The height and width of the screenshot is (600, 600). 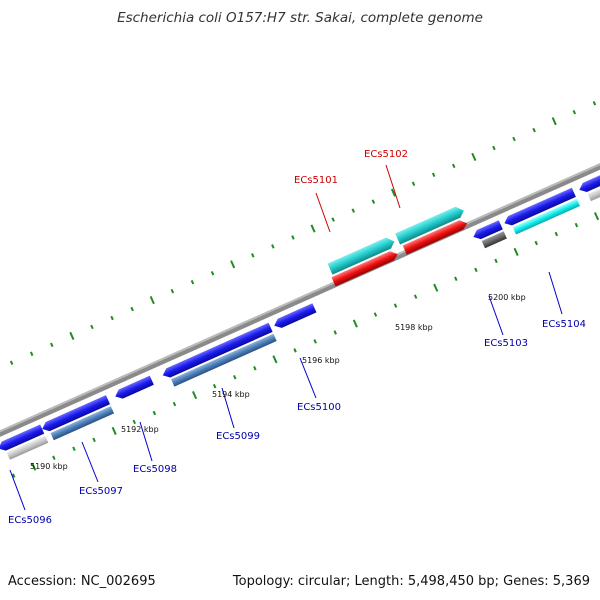 What do you see at coordinates (238, 436) in the screenshot?
I see `gene-label-ECs5099: ECs5099` at bounding box center [238, 436].